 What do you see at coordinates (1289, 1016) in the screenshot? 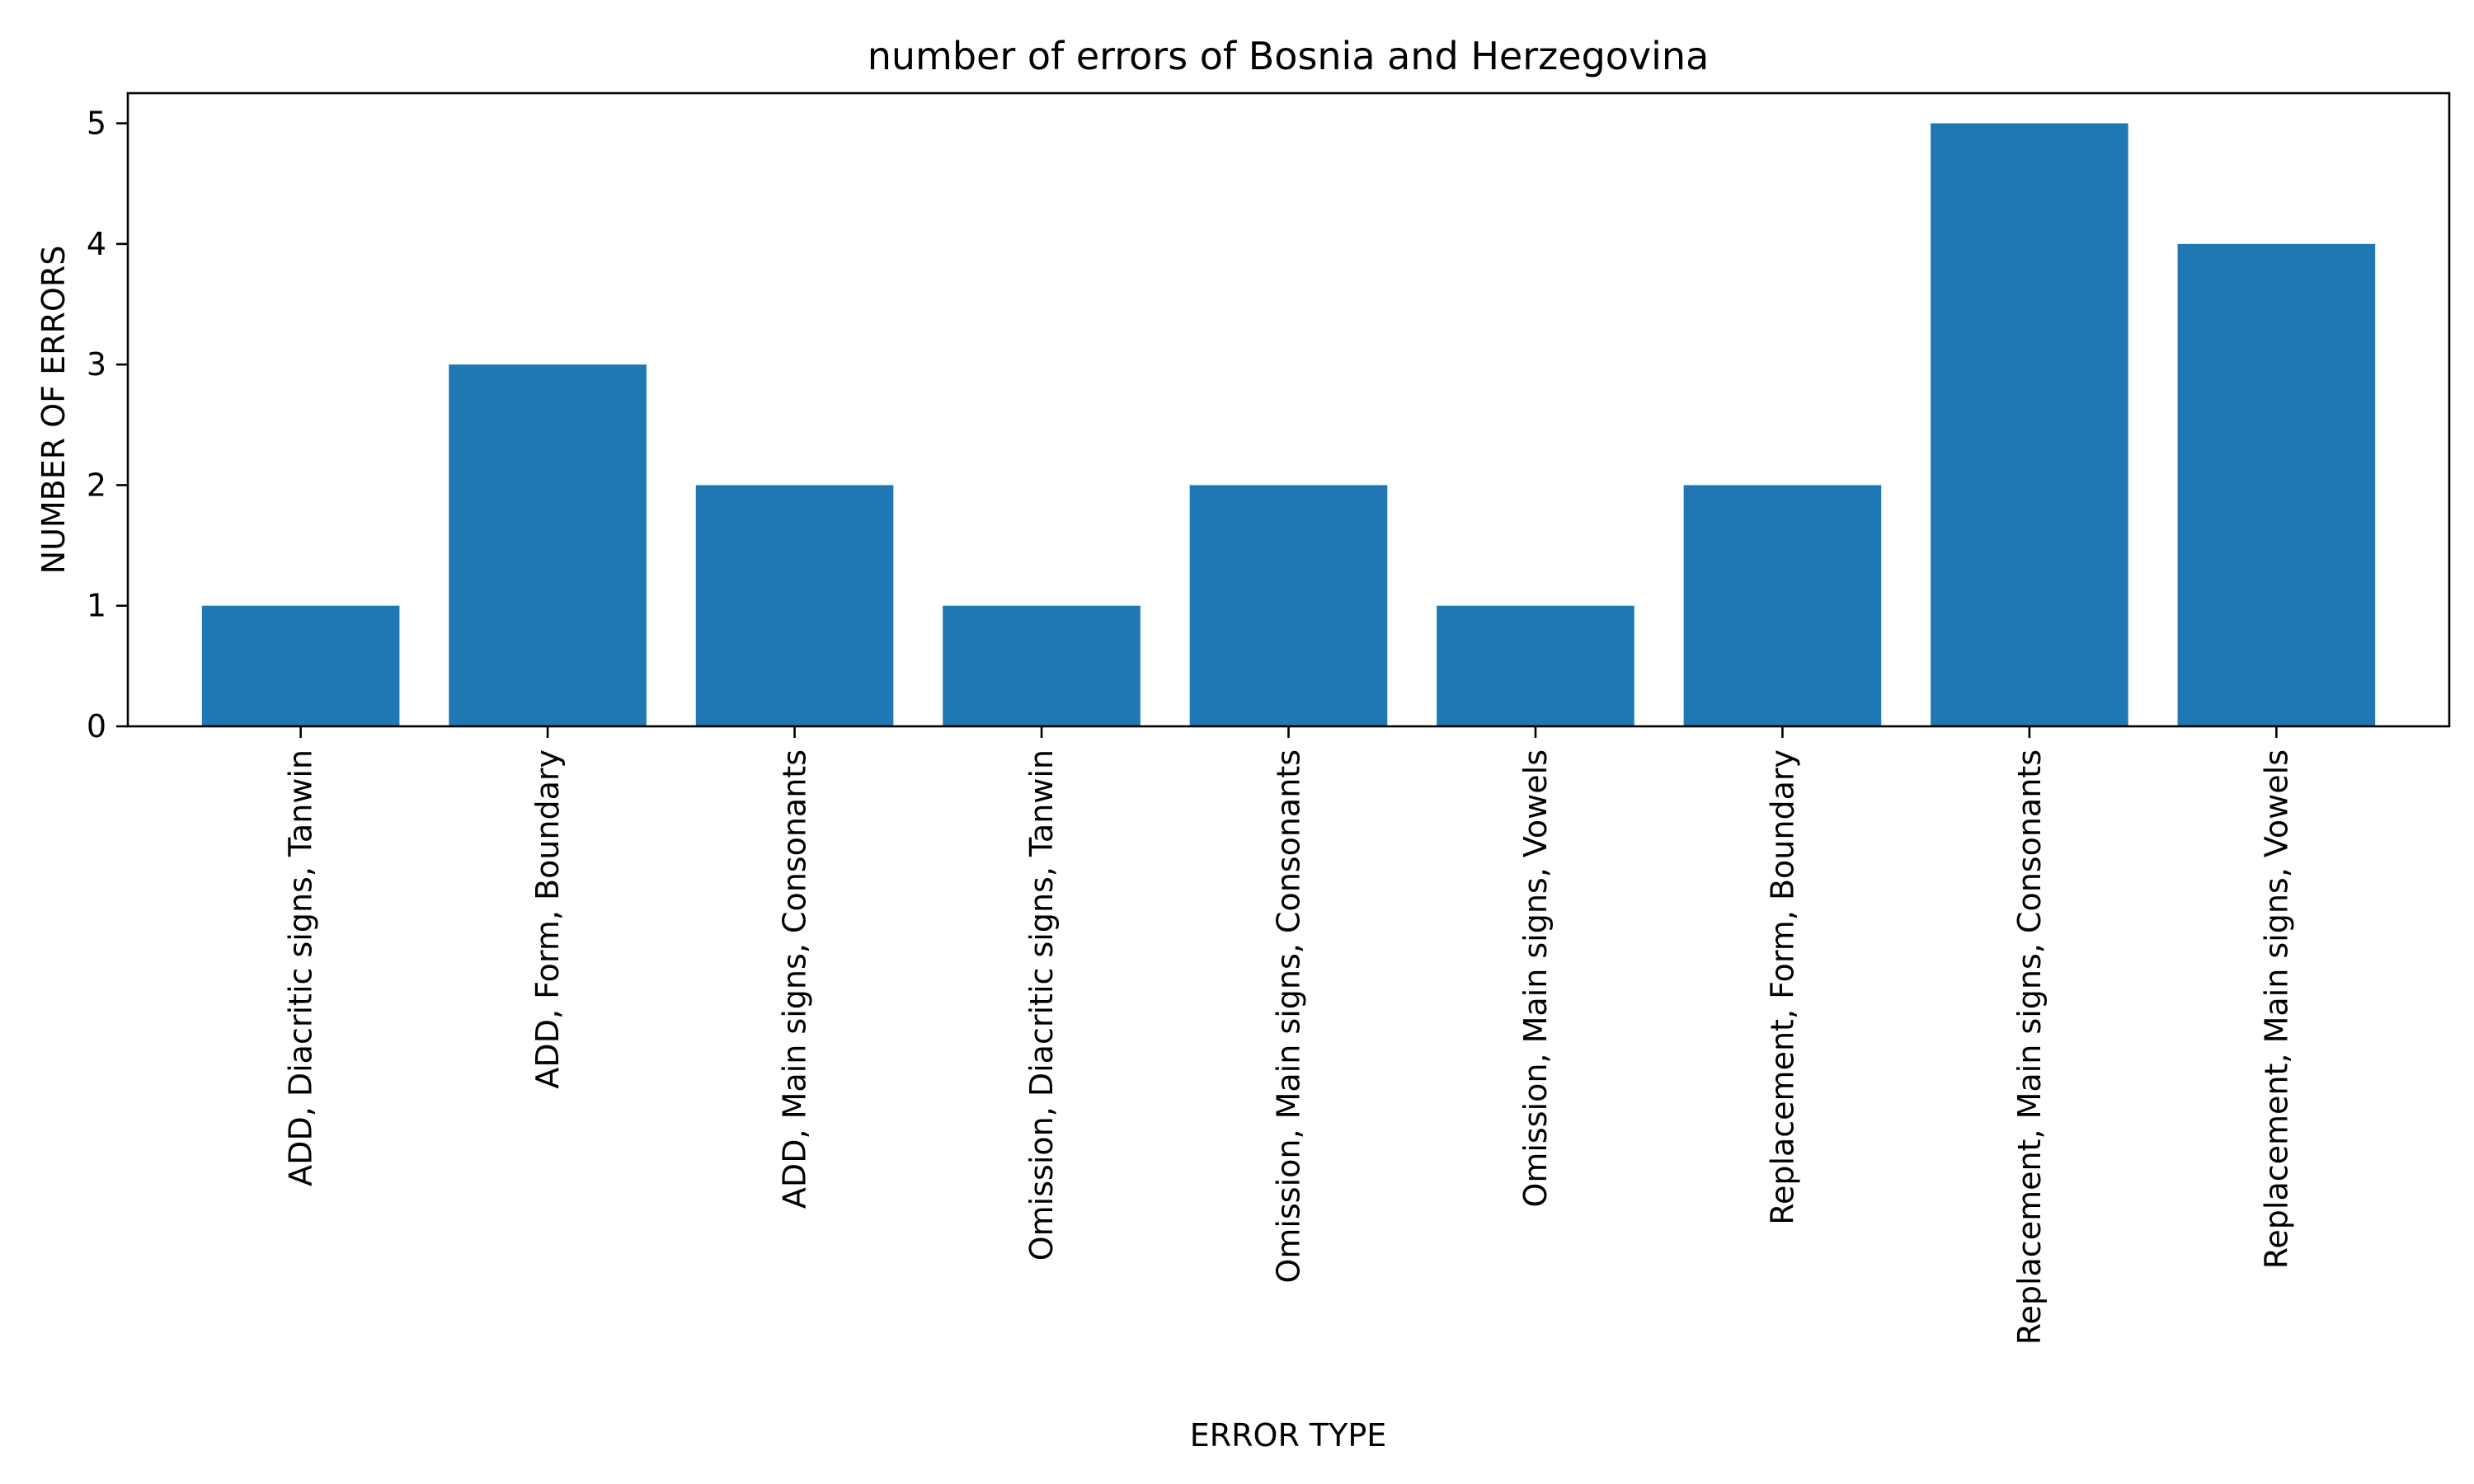
I see `x-tick-label: Omission, Main signs, Consonants` at bounding box center [1289, 1016].